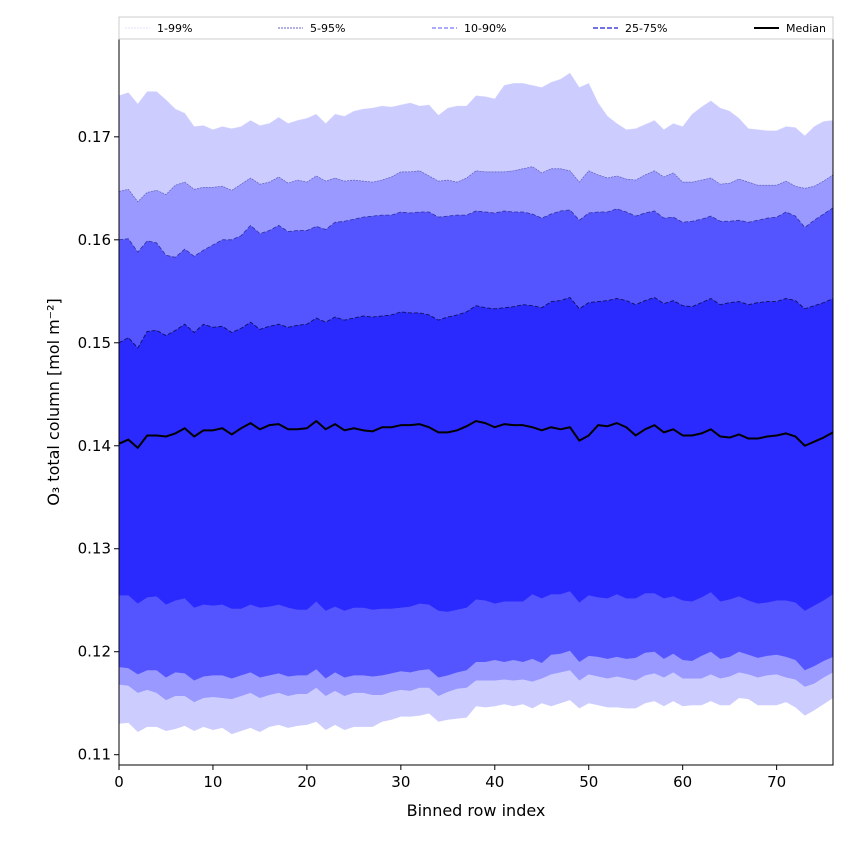 This screenshot has width=850, height=850. I want to click on x-tick-label: 10, so click(212, 782).